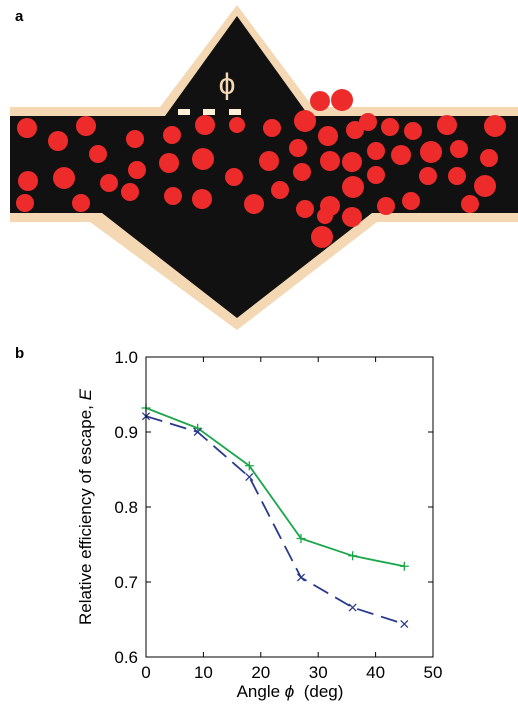  I want to click on y-tick-label: 0.9, so click(126, 432).